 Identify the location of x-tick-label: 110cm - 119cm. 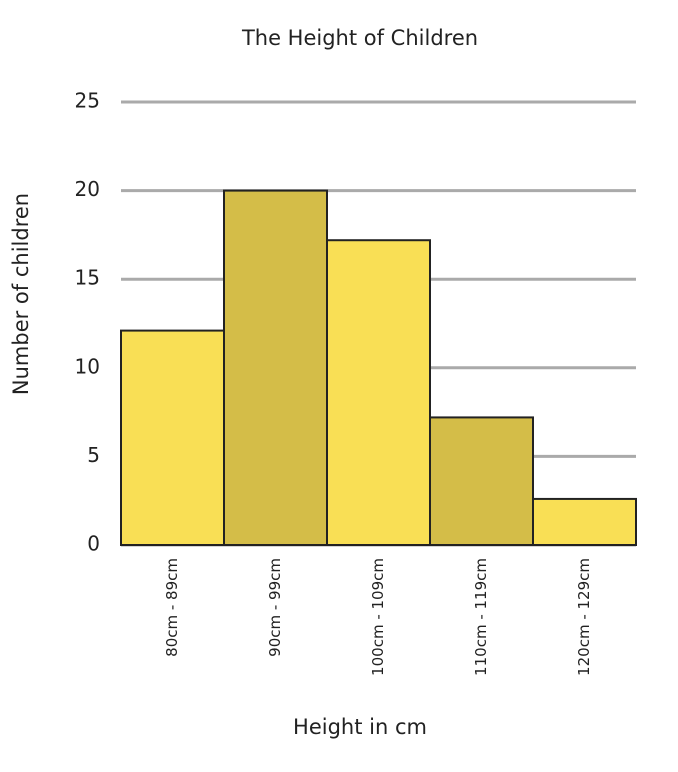
(481, 617).